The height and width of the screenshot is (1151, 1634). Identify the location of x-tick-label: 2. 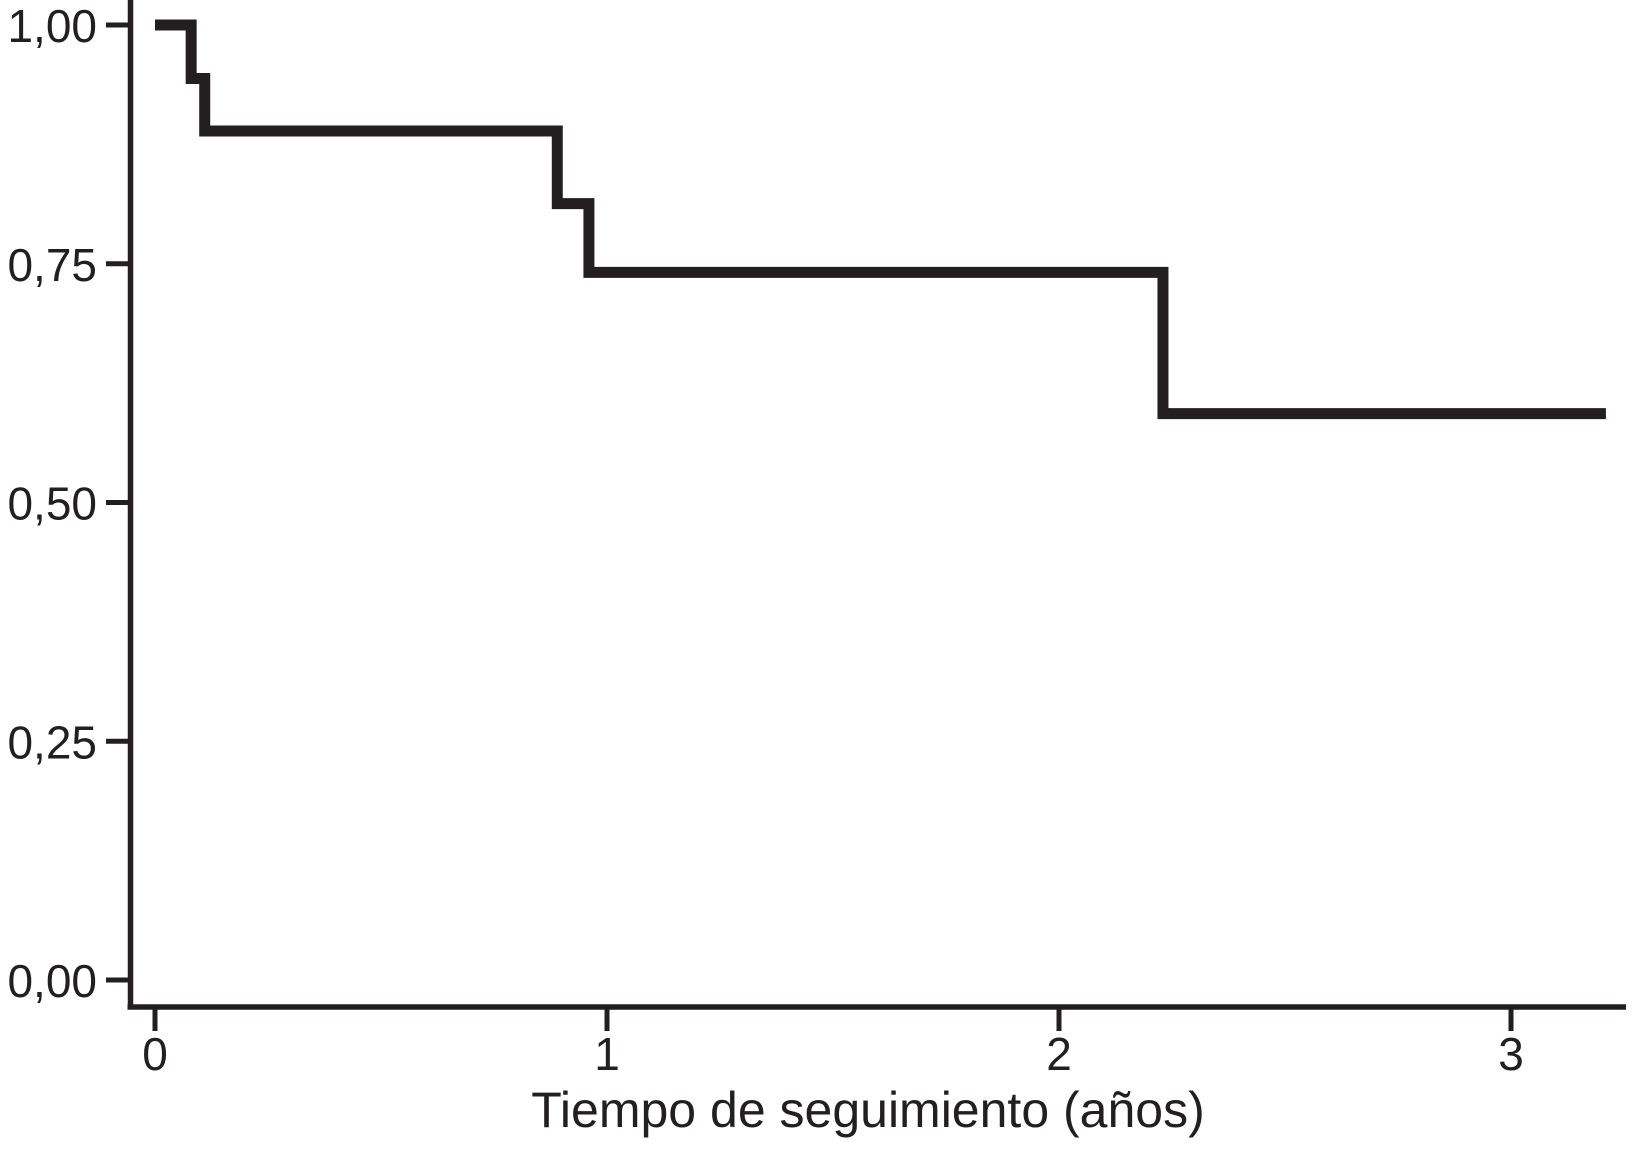
(1059, 1054).